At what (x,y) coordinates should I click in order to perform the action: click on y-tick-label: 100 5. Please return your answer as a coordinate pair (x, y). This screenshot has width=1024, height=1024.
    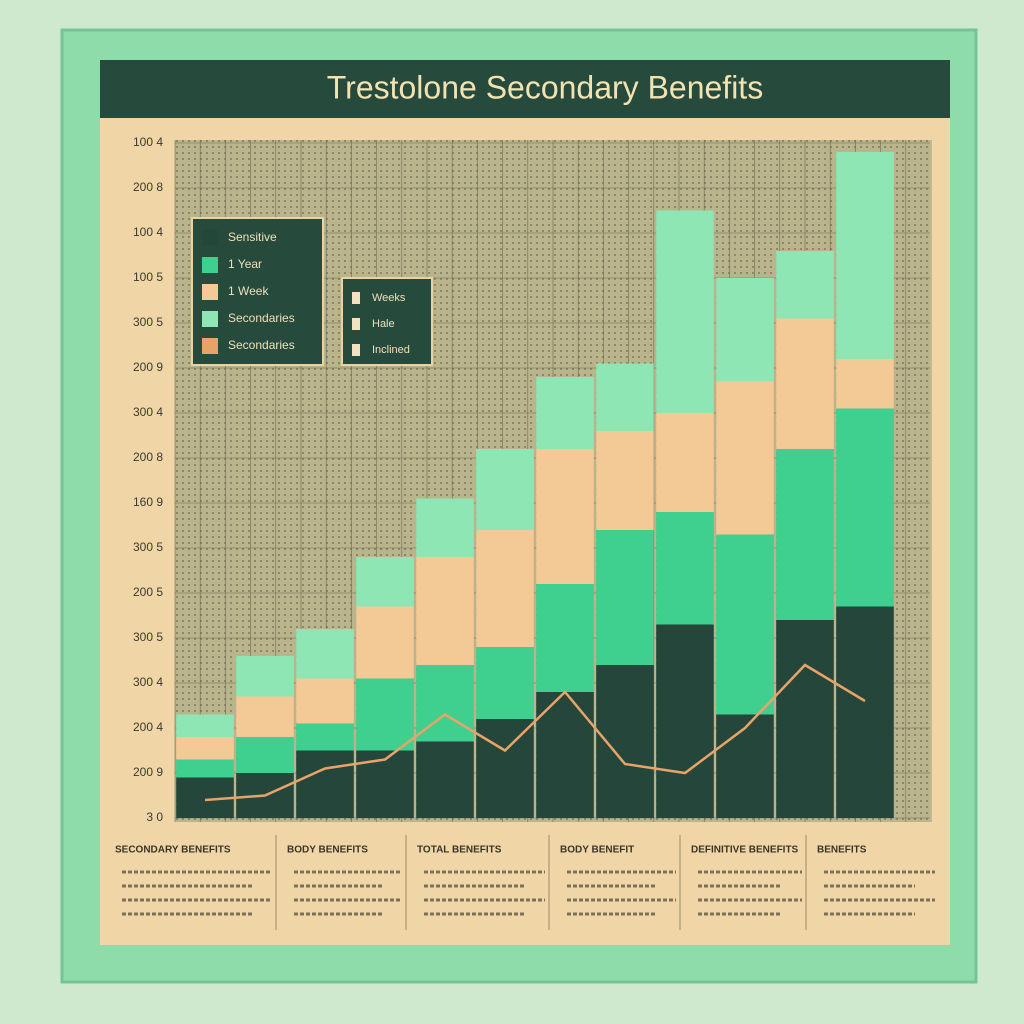
    Looking at the image, I should click on (148, 277).